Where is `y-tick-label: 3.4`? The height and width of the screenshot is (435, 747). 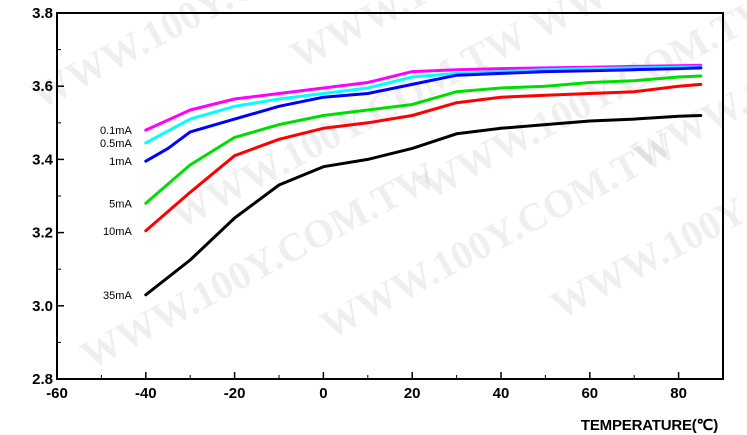 y-tick-label: 3.4 is located at coordinates (43, 159).